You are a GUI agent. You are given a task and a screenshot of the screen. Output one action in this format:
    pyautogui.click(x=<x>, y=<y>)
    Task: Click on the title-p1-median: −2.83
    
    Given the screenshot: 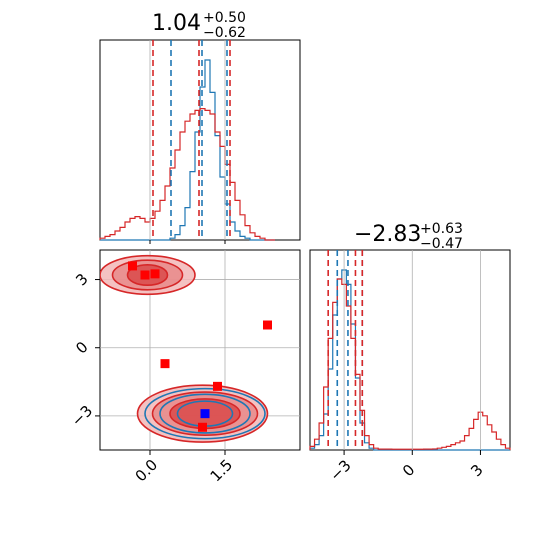 What is the action you would take?
    pyautogui.click(x=387, y=234)
    